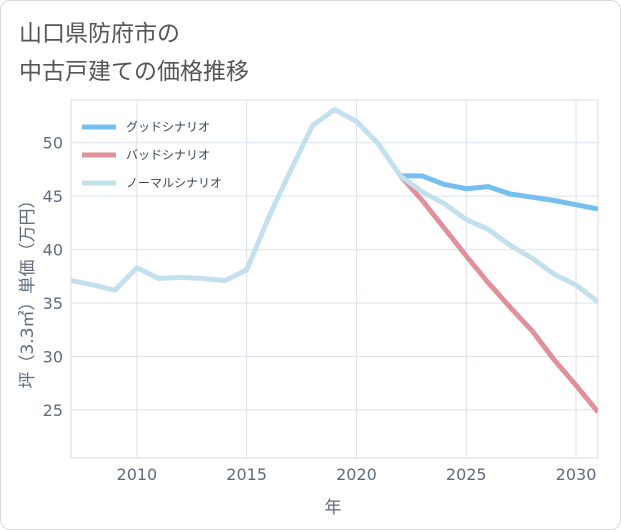  I want to click on y-tick-label: 30, so click(53, 356).